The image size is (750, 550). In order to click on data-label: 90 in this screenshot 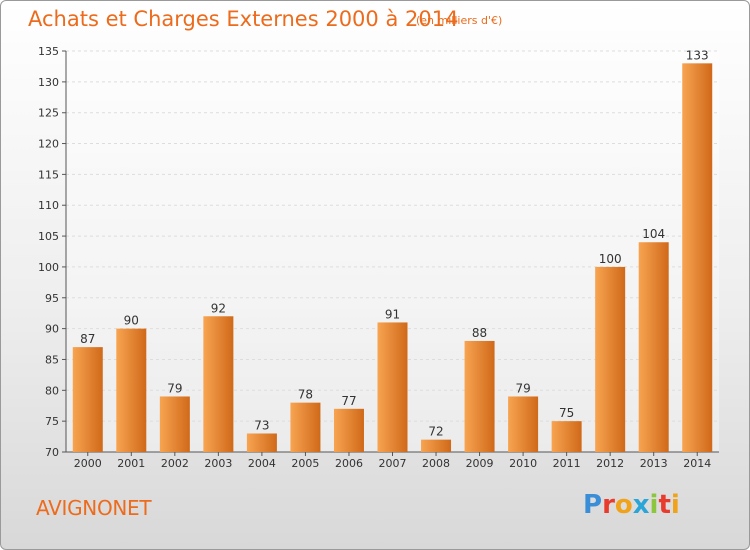, I will do `click(131, 321)`.